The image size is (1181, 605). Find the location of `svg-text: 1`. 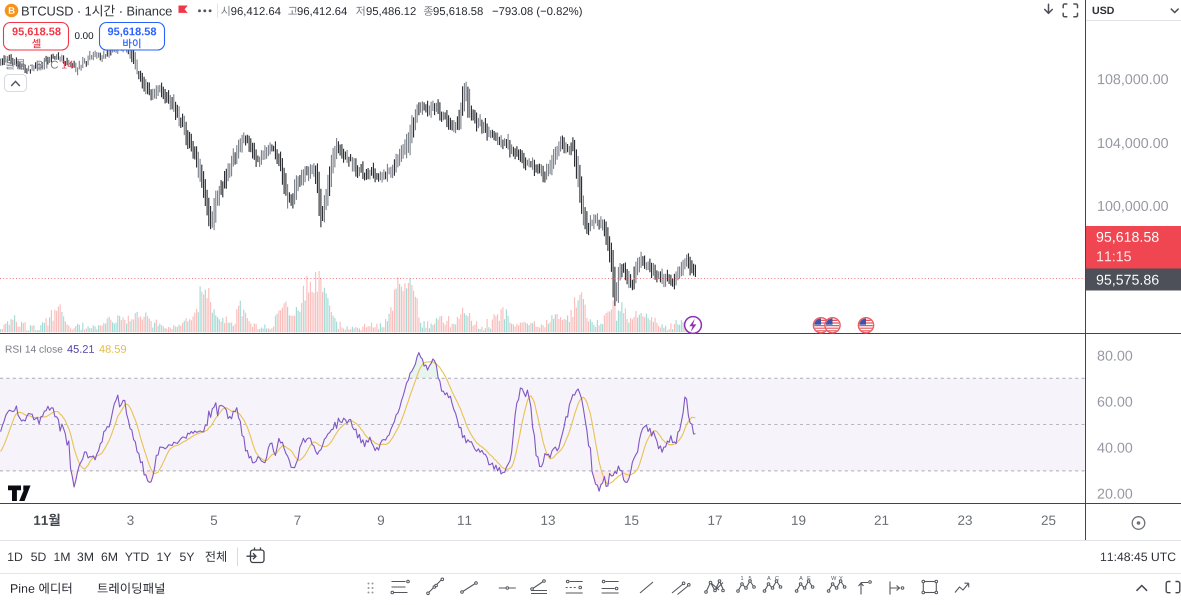

svg-text: 1 is located at coordinates (742, 579).